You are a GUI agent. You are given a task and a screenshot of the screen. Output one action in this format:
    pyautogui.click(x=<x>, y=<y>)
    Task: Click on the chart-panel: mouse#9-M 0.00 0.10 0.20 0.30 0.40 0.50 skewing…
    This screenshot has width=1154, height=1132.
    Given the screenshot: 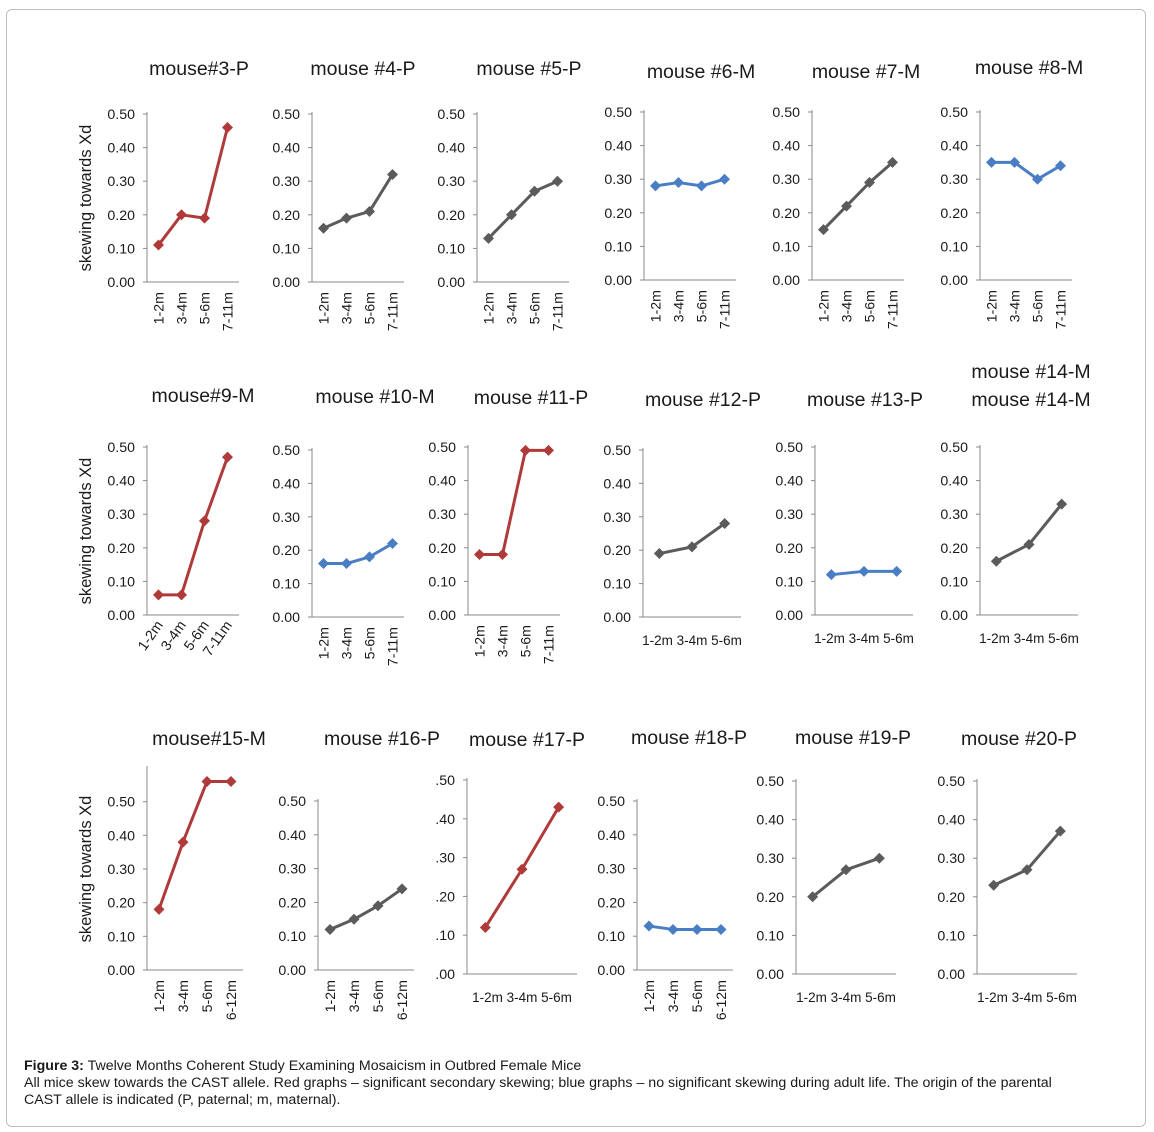 What is the action you would take?
    pyautogui.click(x=165, y=522)
    